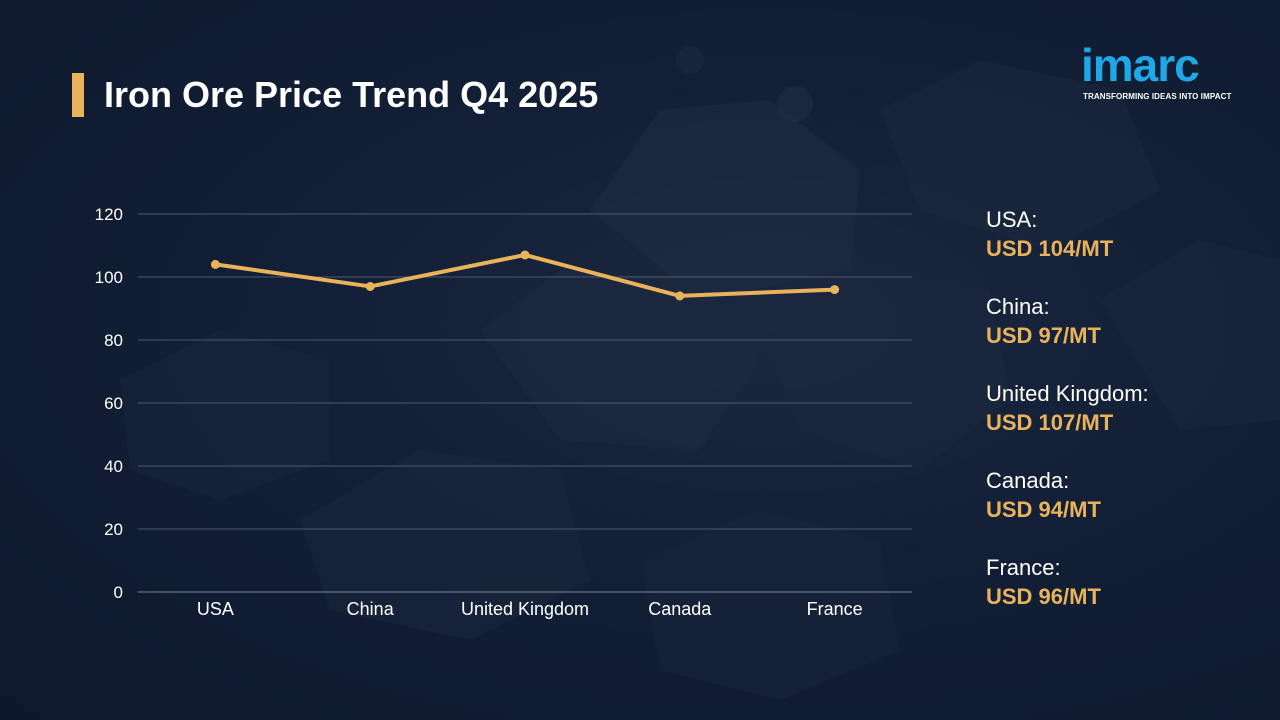 This screenshot has width=1280, height=720. I want to click on legend-price-value: USD 107/MT, so click(1050, 422).